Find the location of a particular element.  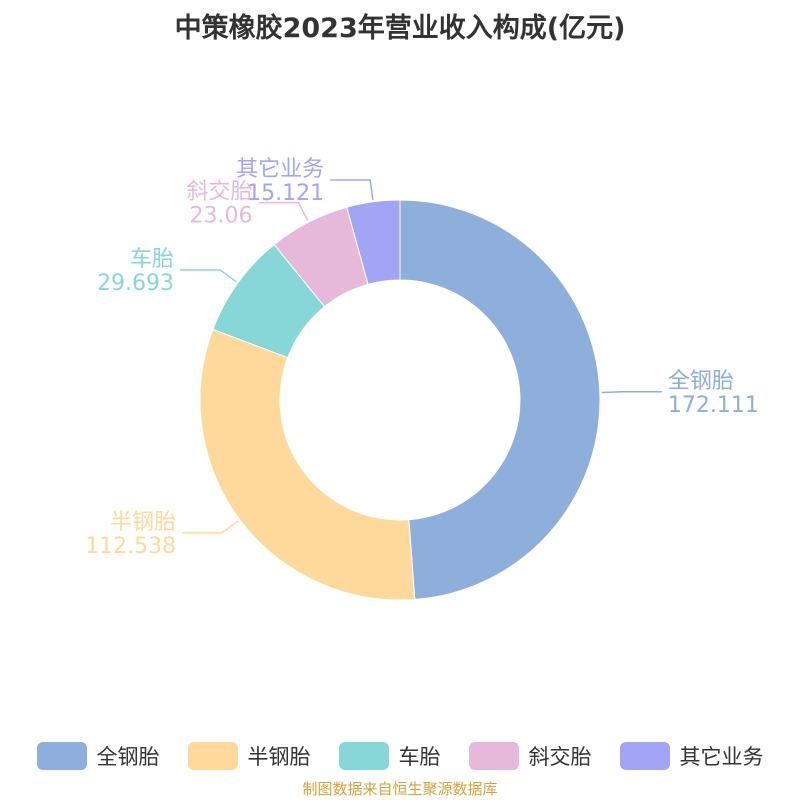

slice-label-value: 29.693 is located at coordinates (135, 283).